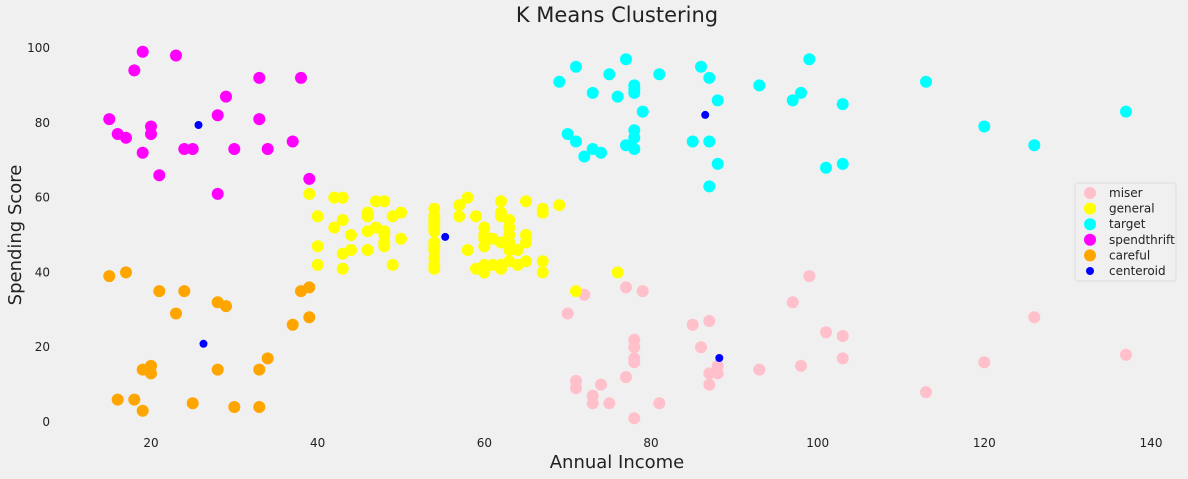 The image size is (1188, 479). What do you see at coordinates (42, 272) in the screenshot?
I see `y-tick-label: 40` at bounding box center [42, 272].